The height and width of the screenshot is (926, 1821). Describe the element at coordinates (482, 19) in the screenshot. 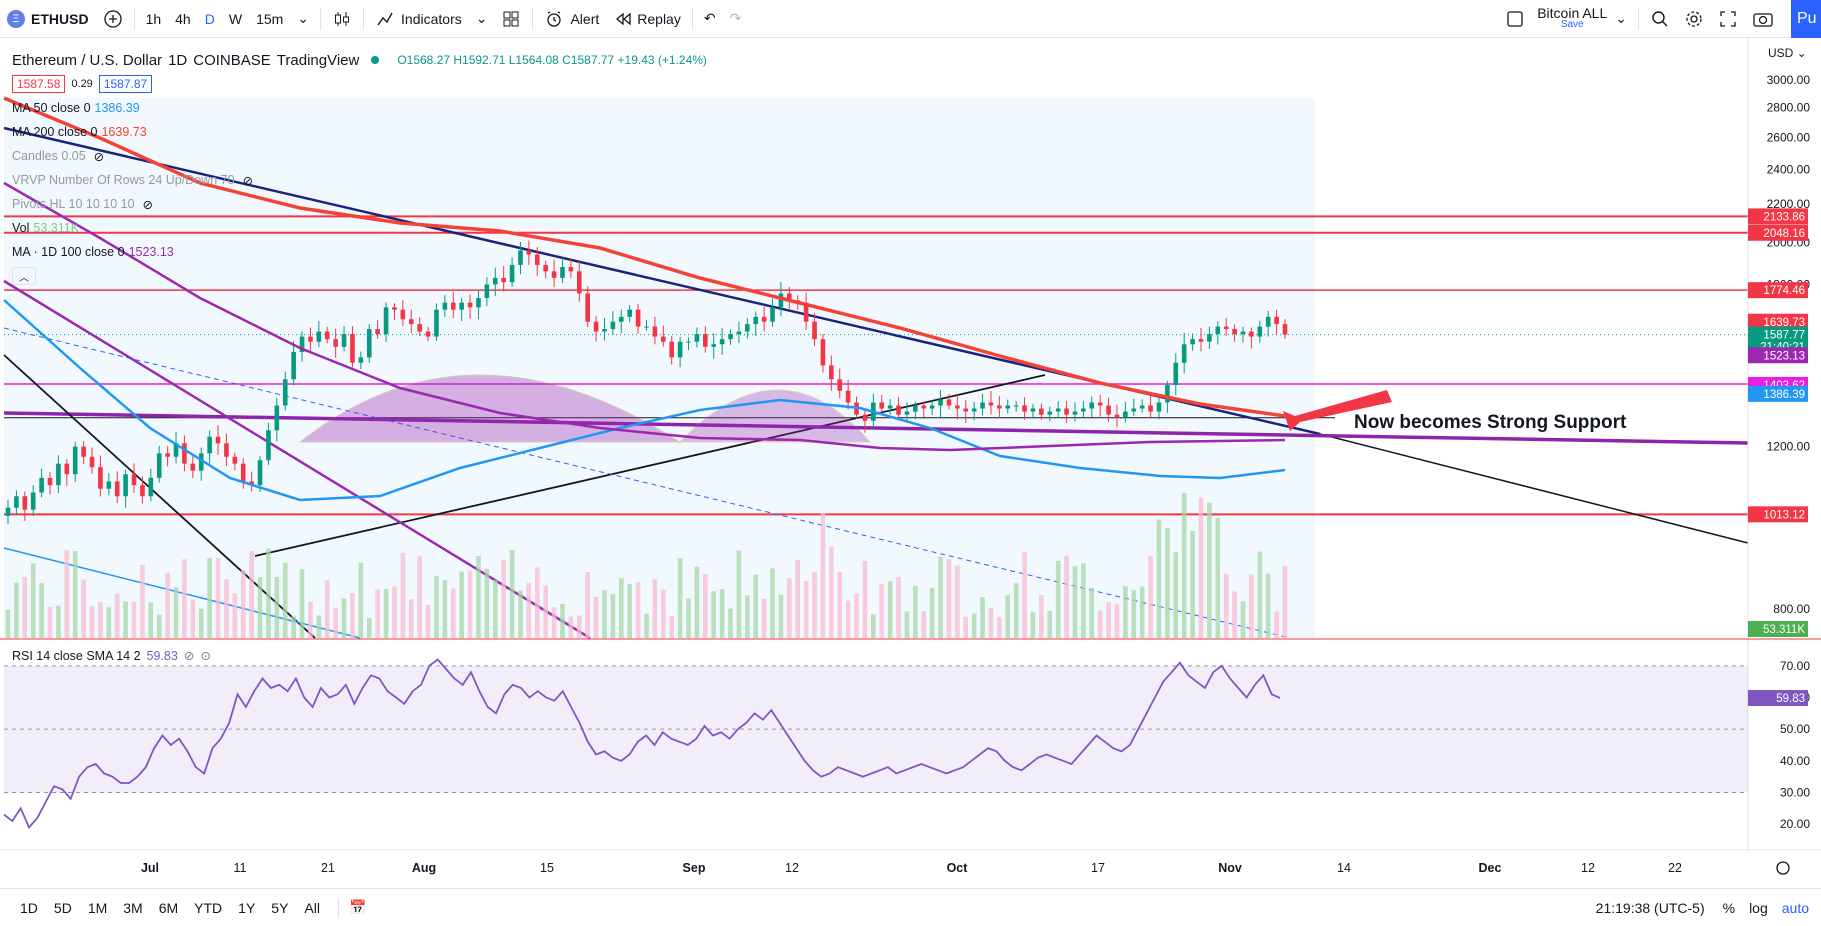

I see `indicators-dropdown: ⌄` at that location.